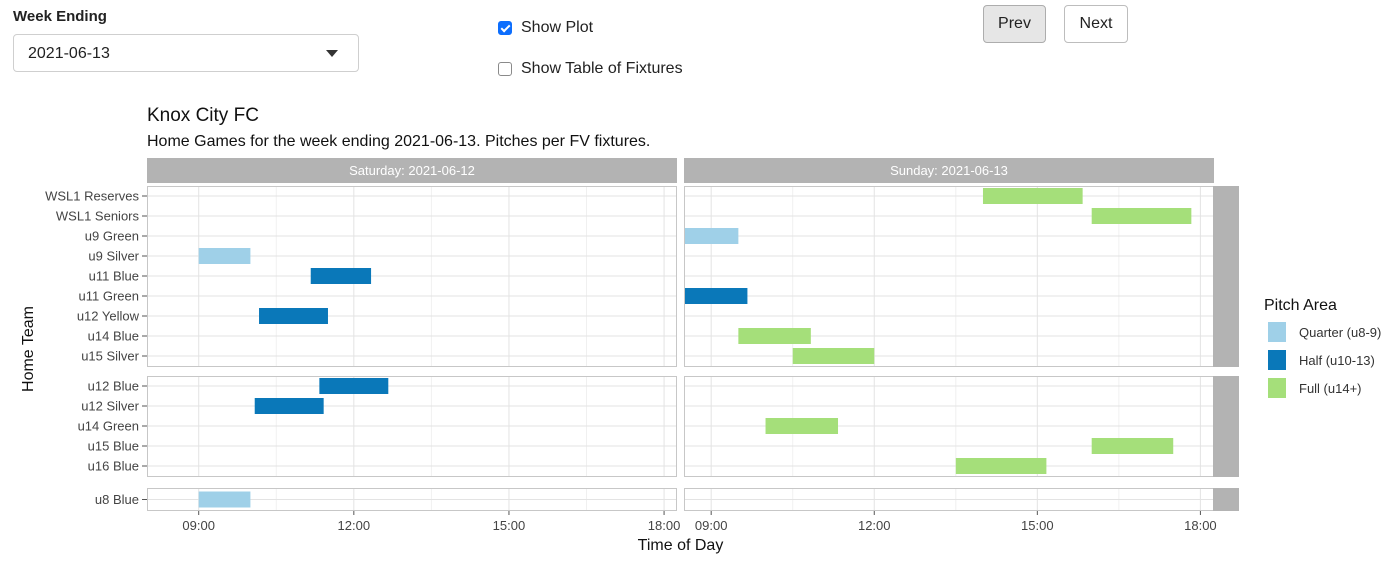  What do you see at coordinates (1330, 388) in the screenshot?
I see `legend-label: Full (u14+)` at bounding box center [1330, 388].